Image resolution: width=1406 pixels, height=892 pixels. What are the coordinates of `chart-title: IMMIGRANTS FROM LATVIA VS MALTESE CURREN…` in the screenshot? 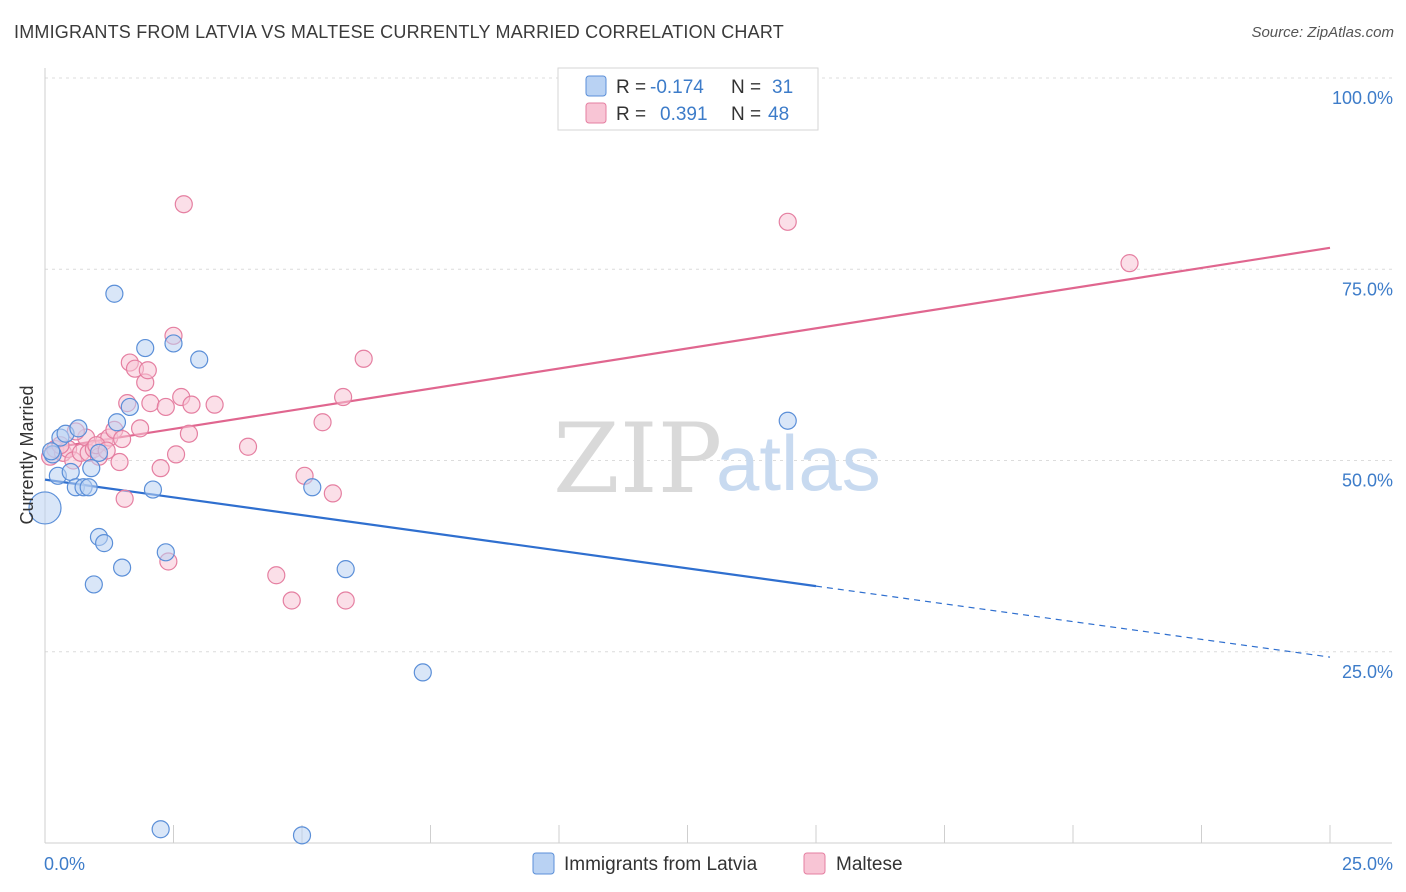 It's located at (399, 32).